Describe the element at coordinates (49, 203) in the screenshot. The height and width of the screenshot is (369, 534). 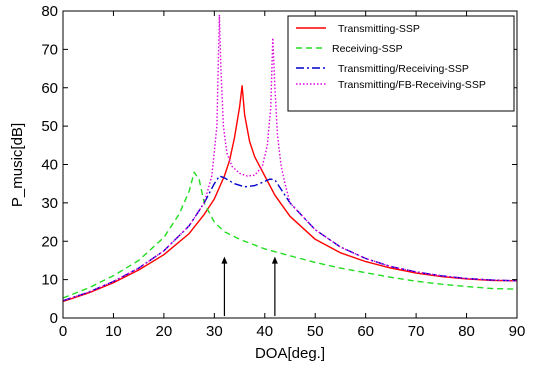
I see `y-tick-label-3: 30` at that location.